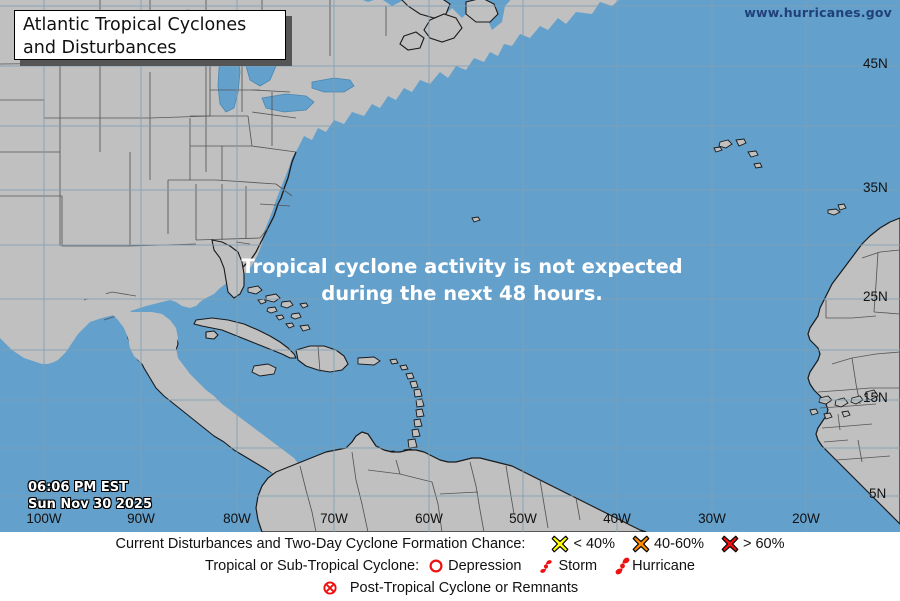 The image size is (900, 601). I want to click on timestamp-date: Sun Nov 30 2025, so click(90, 504).